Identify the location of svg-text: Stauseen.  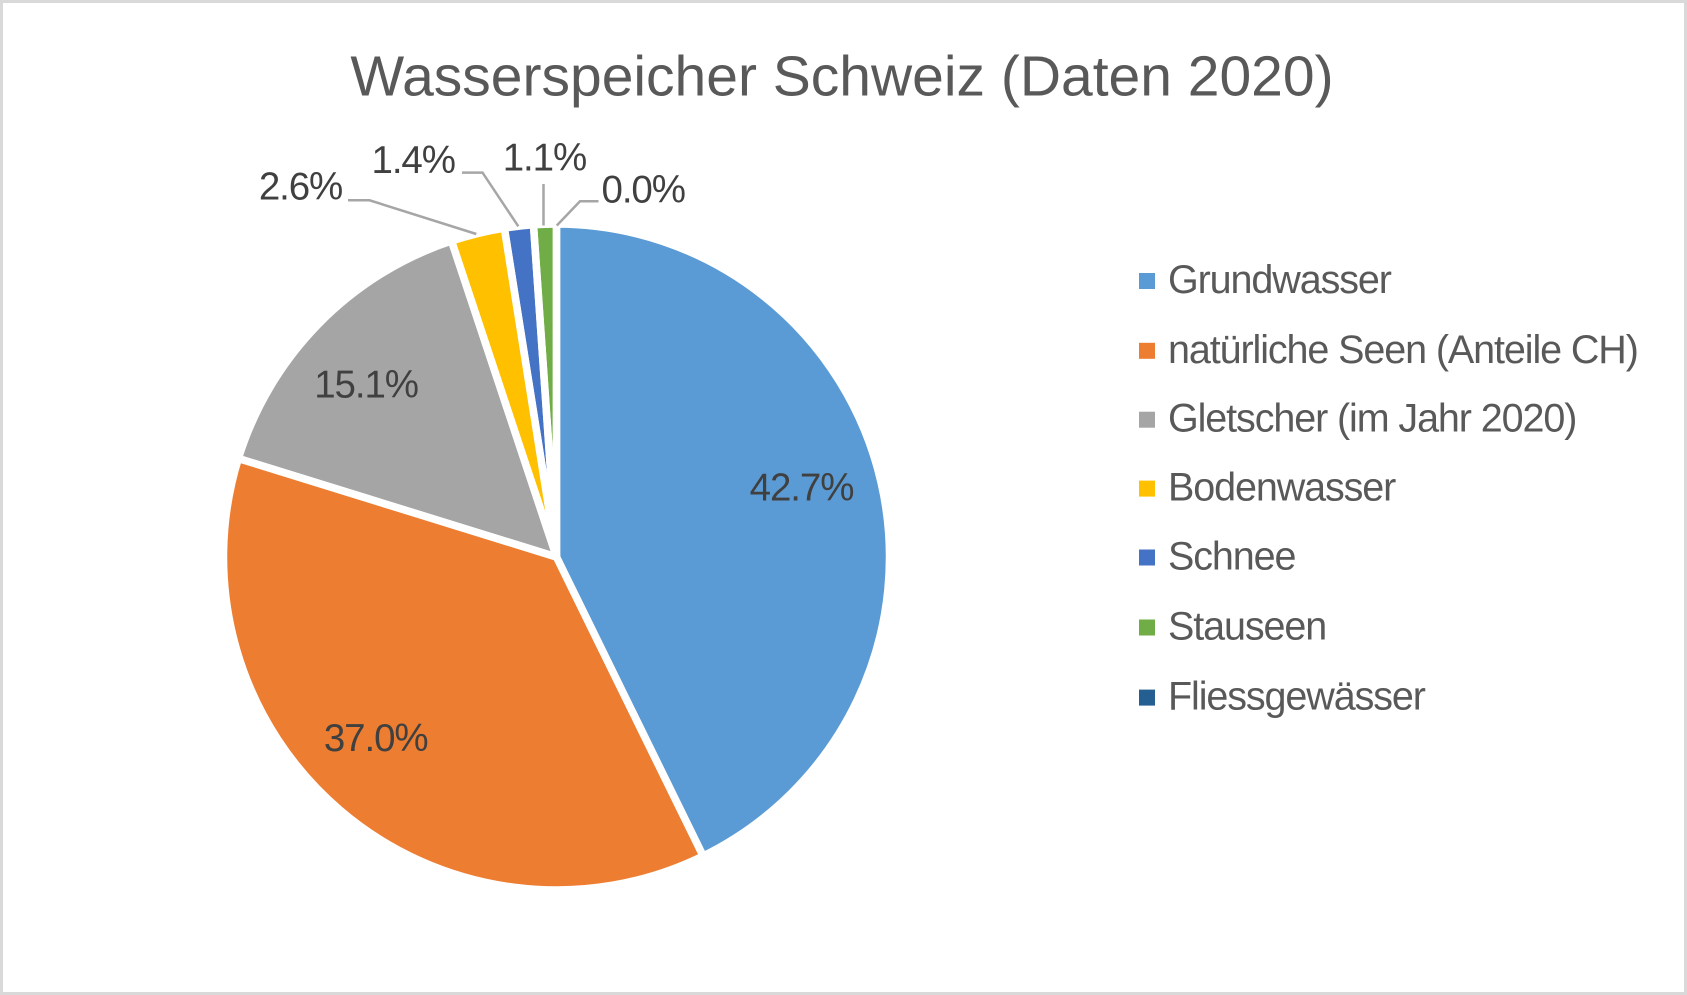
(1247, 627).